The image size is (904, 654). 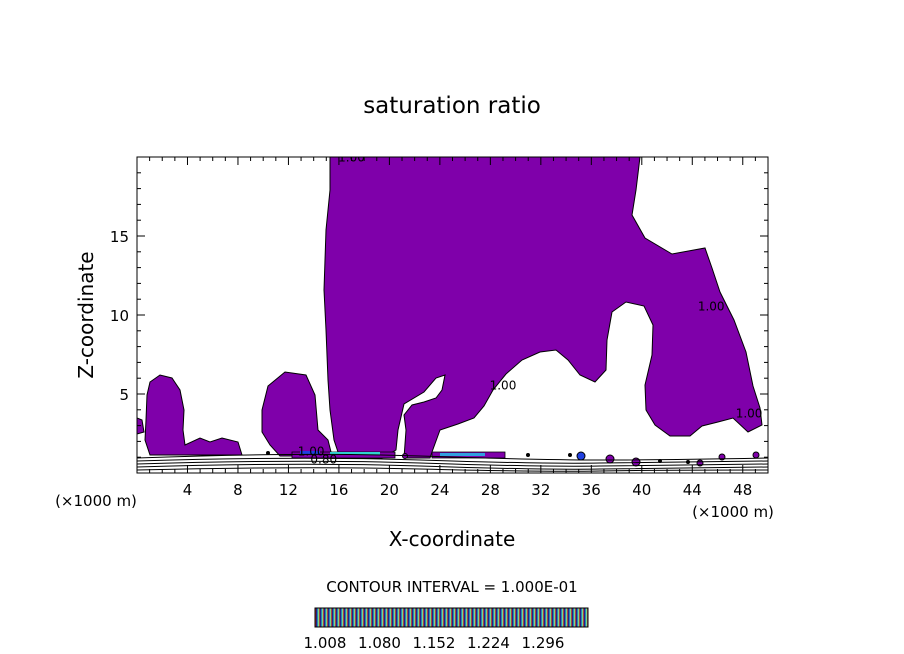 I want to click on x-tick-label: 36, so click(x=591, y=490).